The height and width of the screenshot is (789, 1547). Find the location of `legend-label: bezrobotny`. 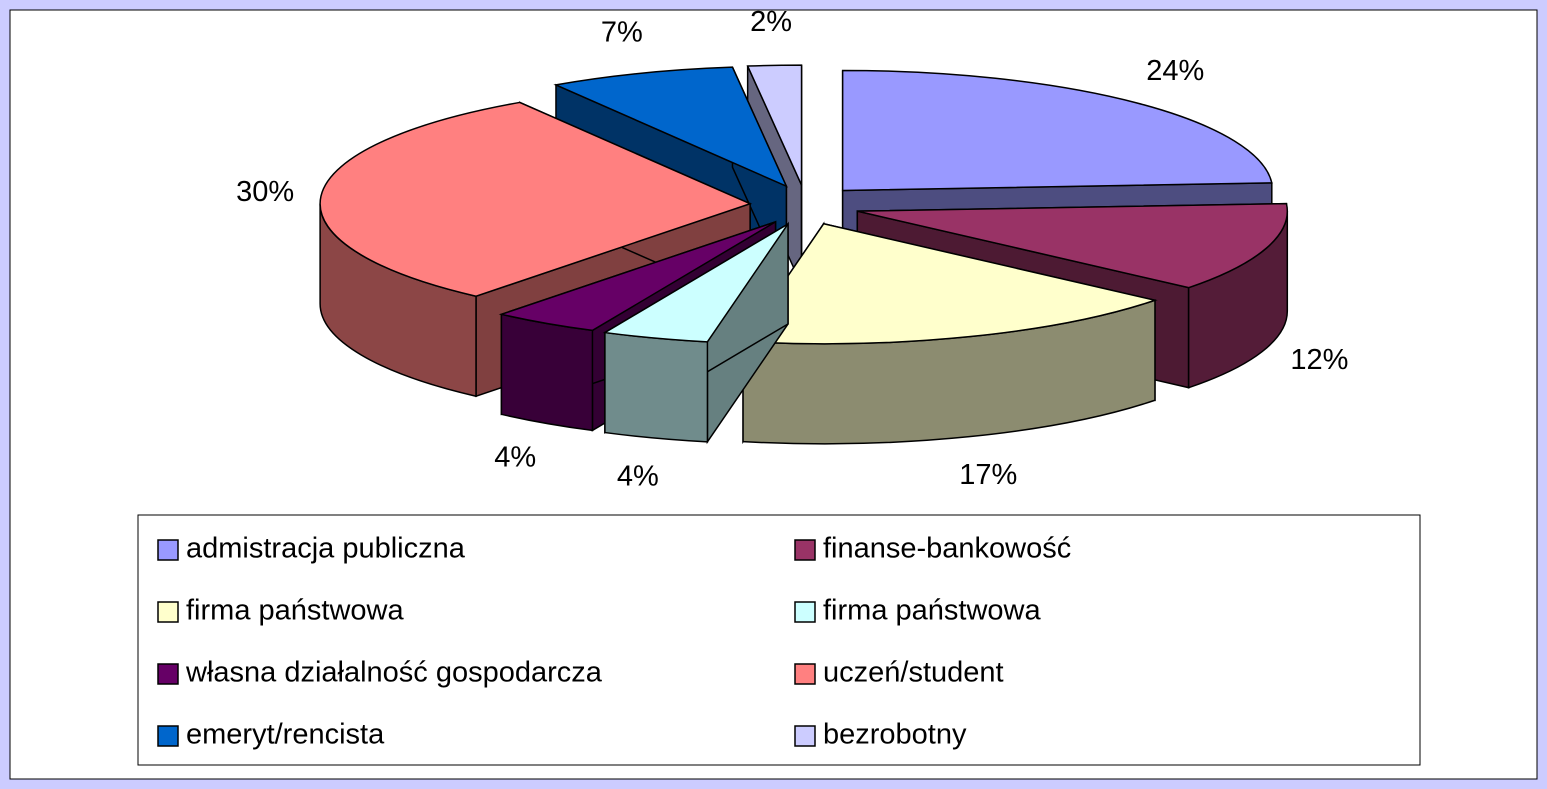

legend-label: bezrobotny is located at coordinates (895, 735).